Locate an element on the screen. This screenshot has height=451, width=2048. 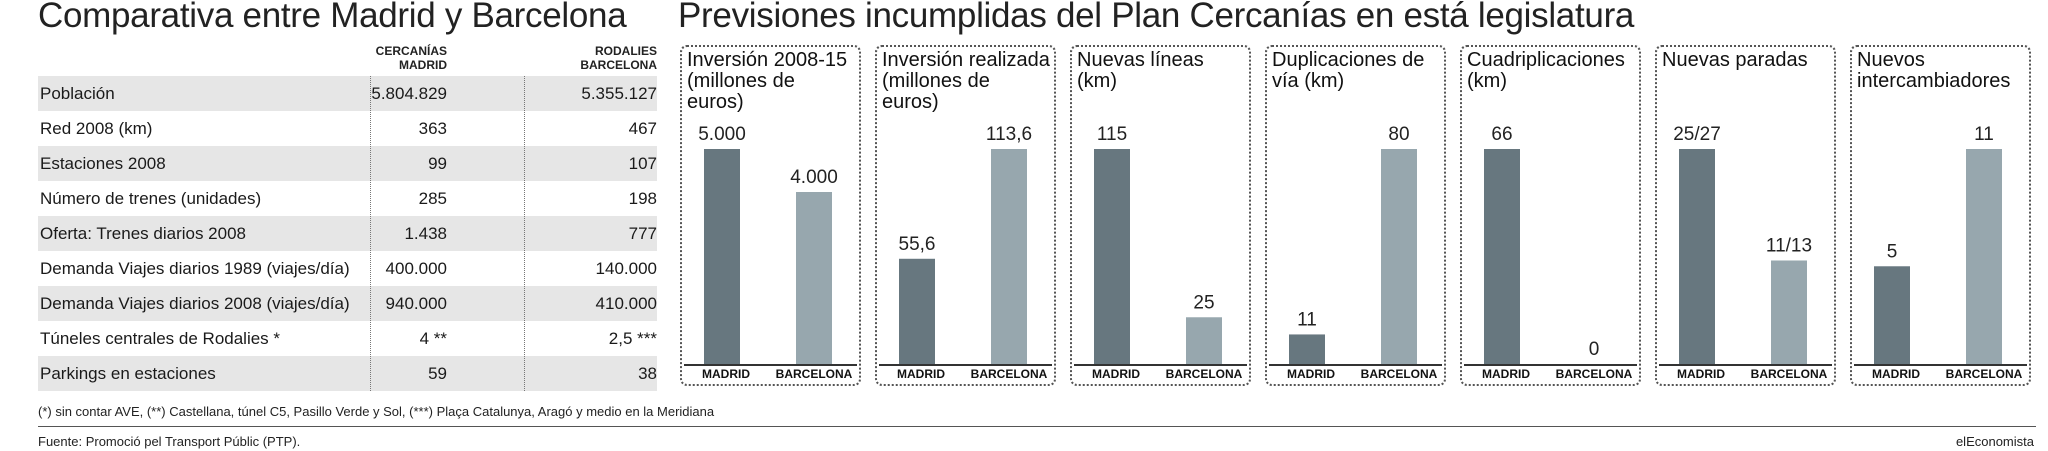
table-row: Parkings en estaciones 59 38 is located at coordinates (347, 373).